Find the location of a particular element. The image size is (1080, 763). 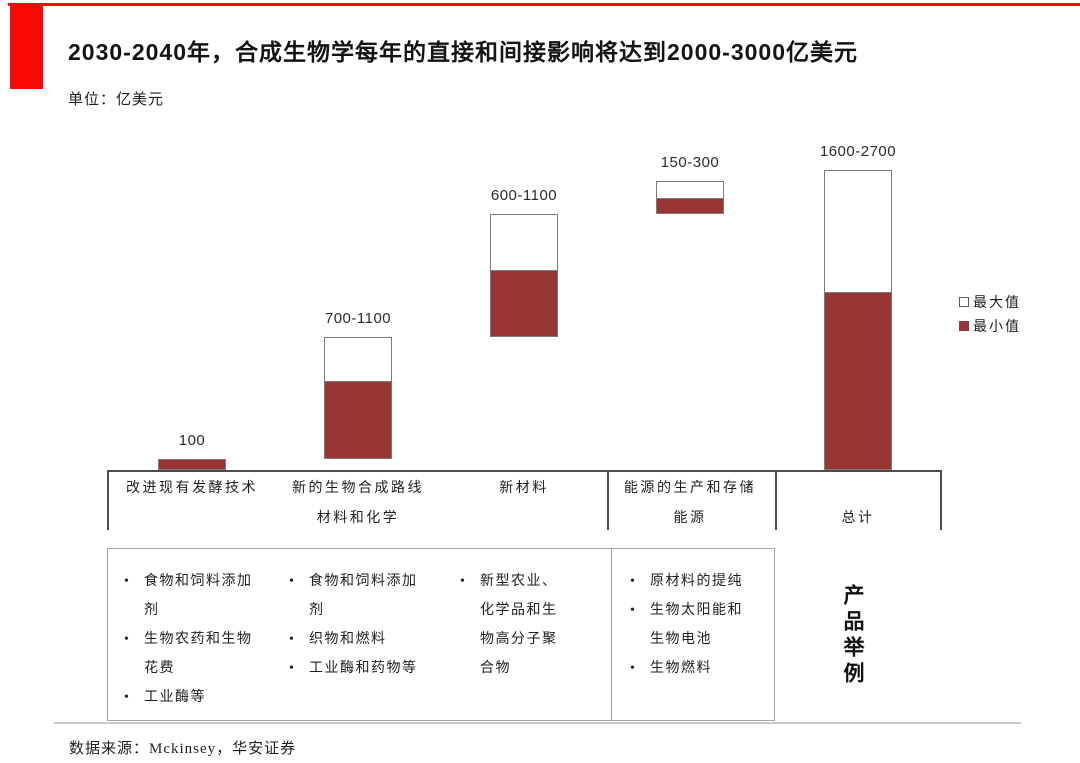

bar-value-label: 1600-2700 is located at coordinates (858, 151).